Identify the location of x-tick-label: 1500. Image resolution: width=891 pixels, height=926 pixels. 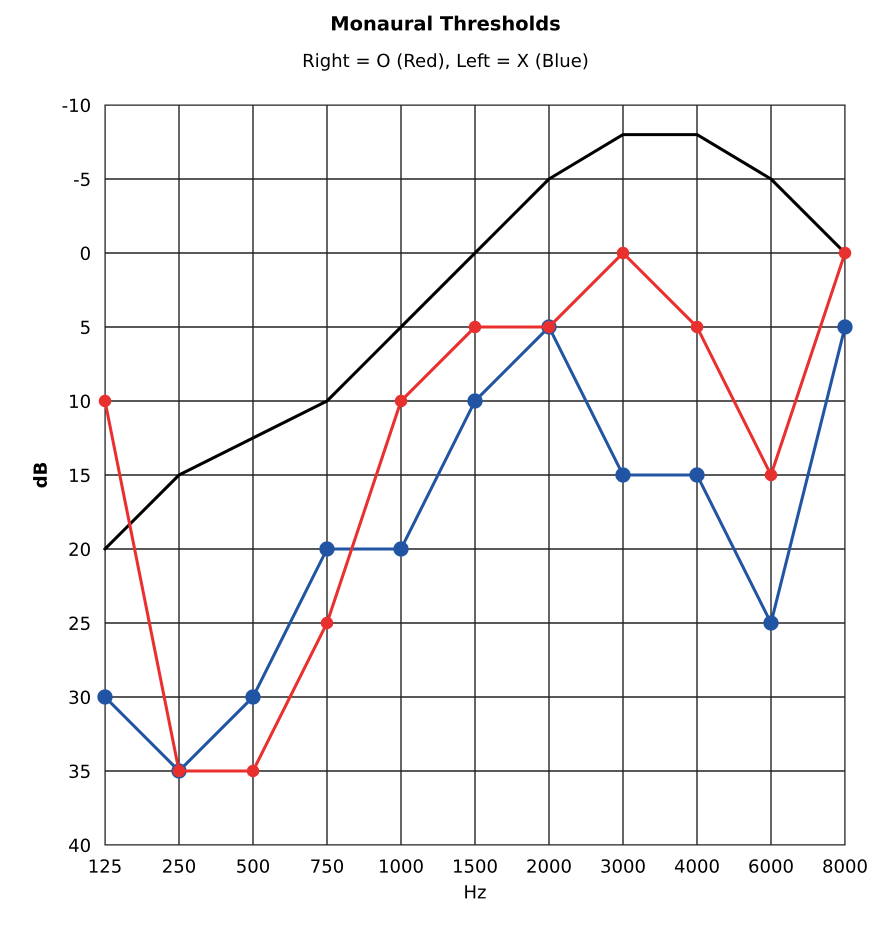
(475, 866).